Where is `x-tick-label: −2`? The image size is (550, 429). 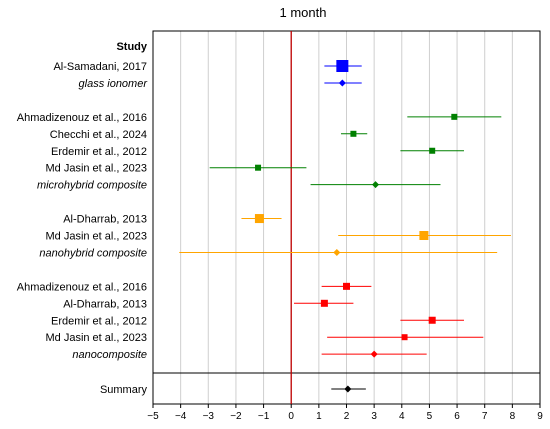
x-tick-label: −2 is located at coordinates (236, 416).